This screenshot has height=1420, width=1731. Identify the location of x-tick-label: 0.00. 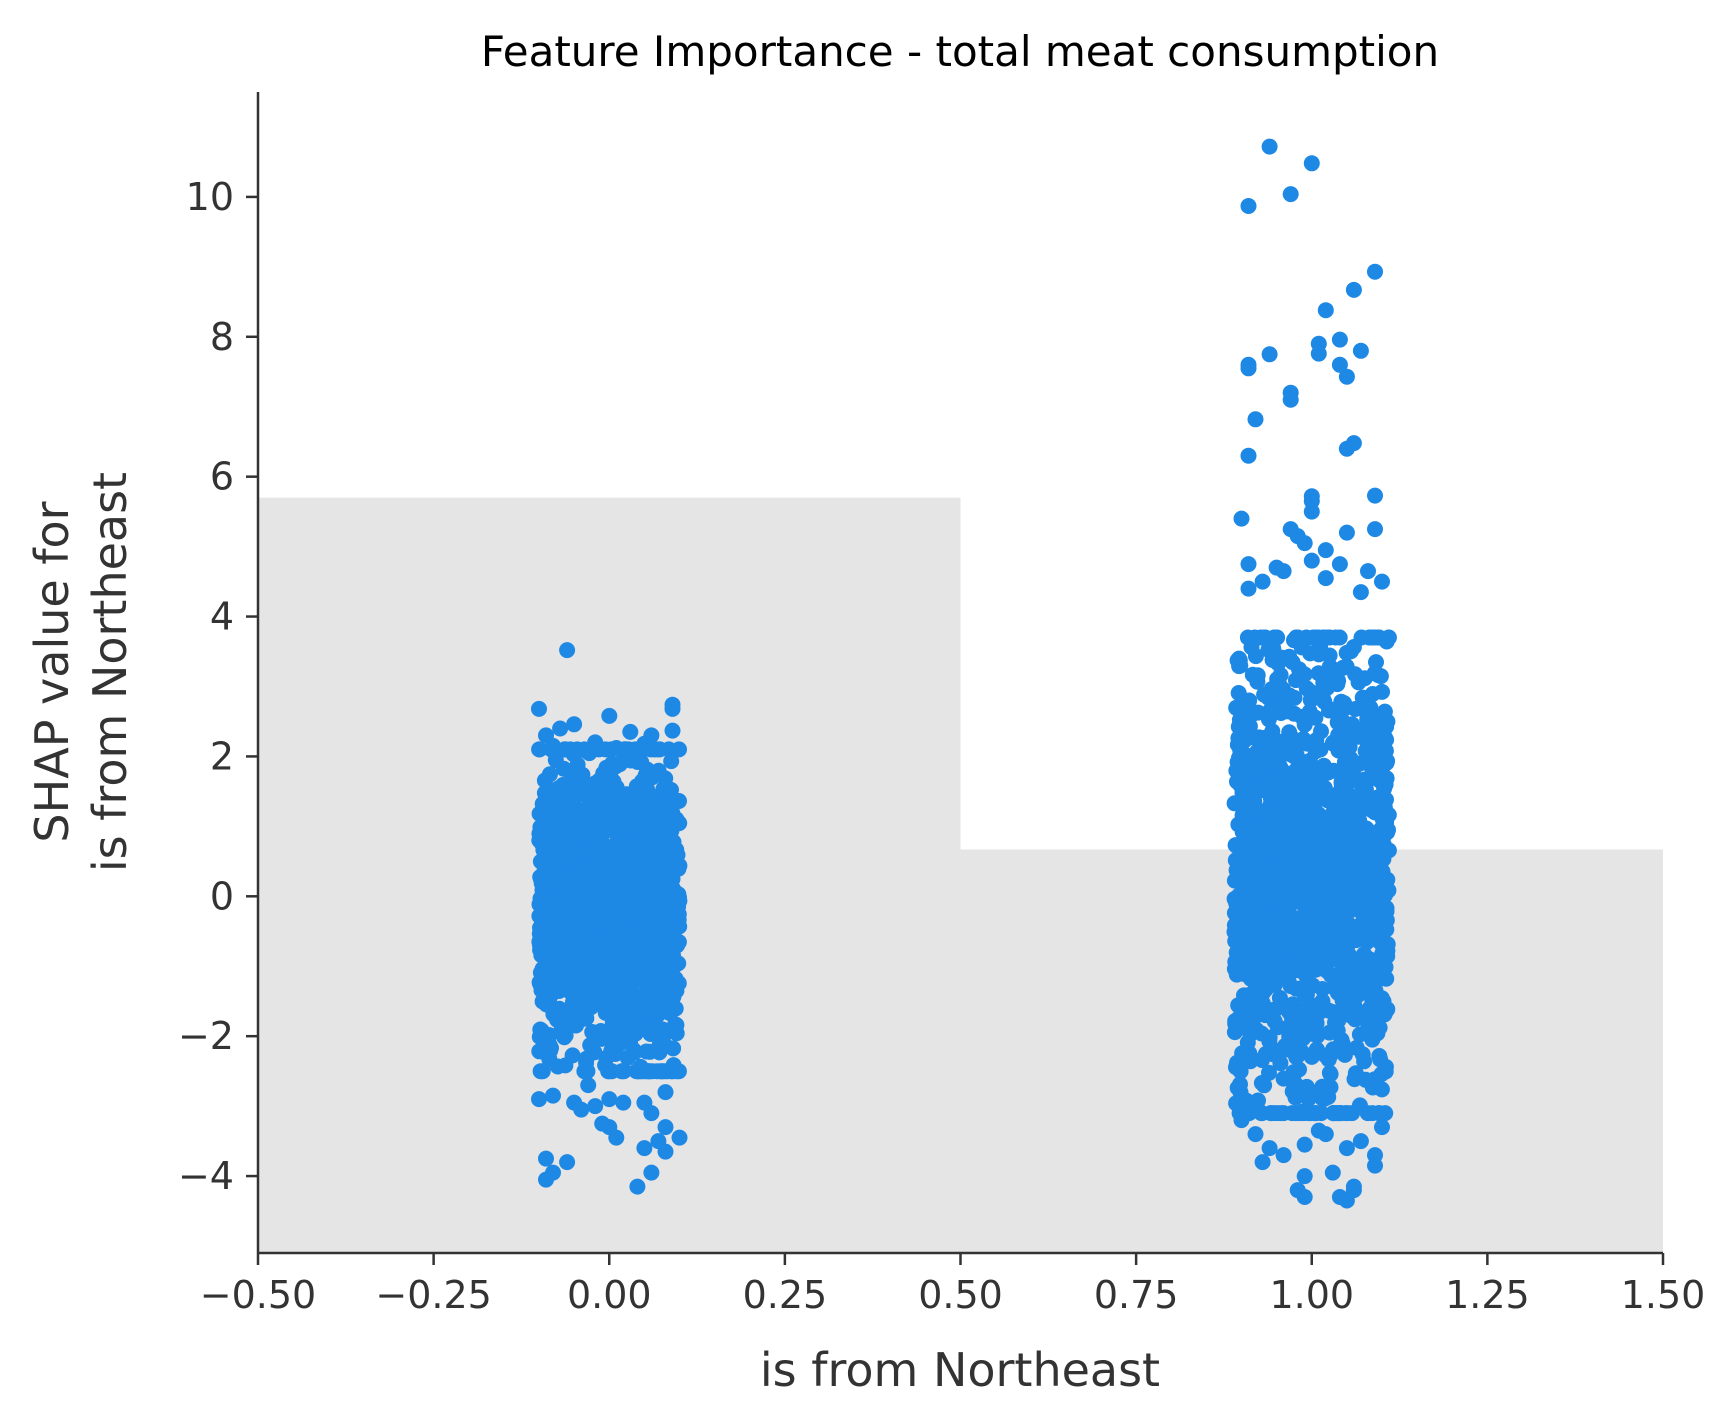
(609, 1295).